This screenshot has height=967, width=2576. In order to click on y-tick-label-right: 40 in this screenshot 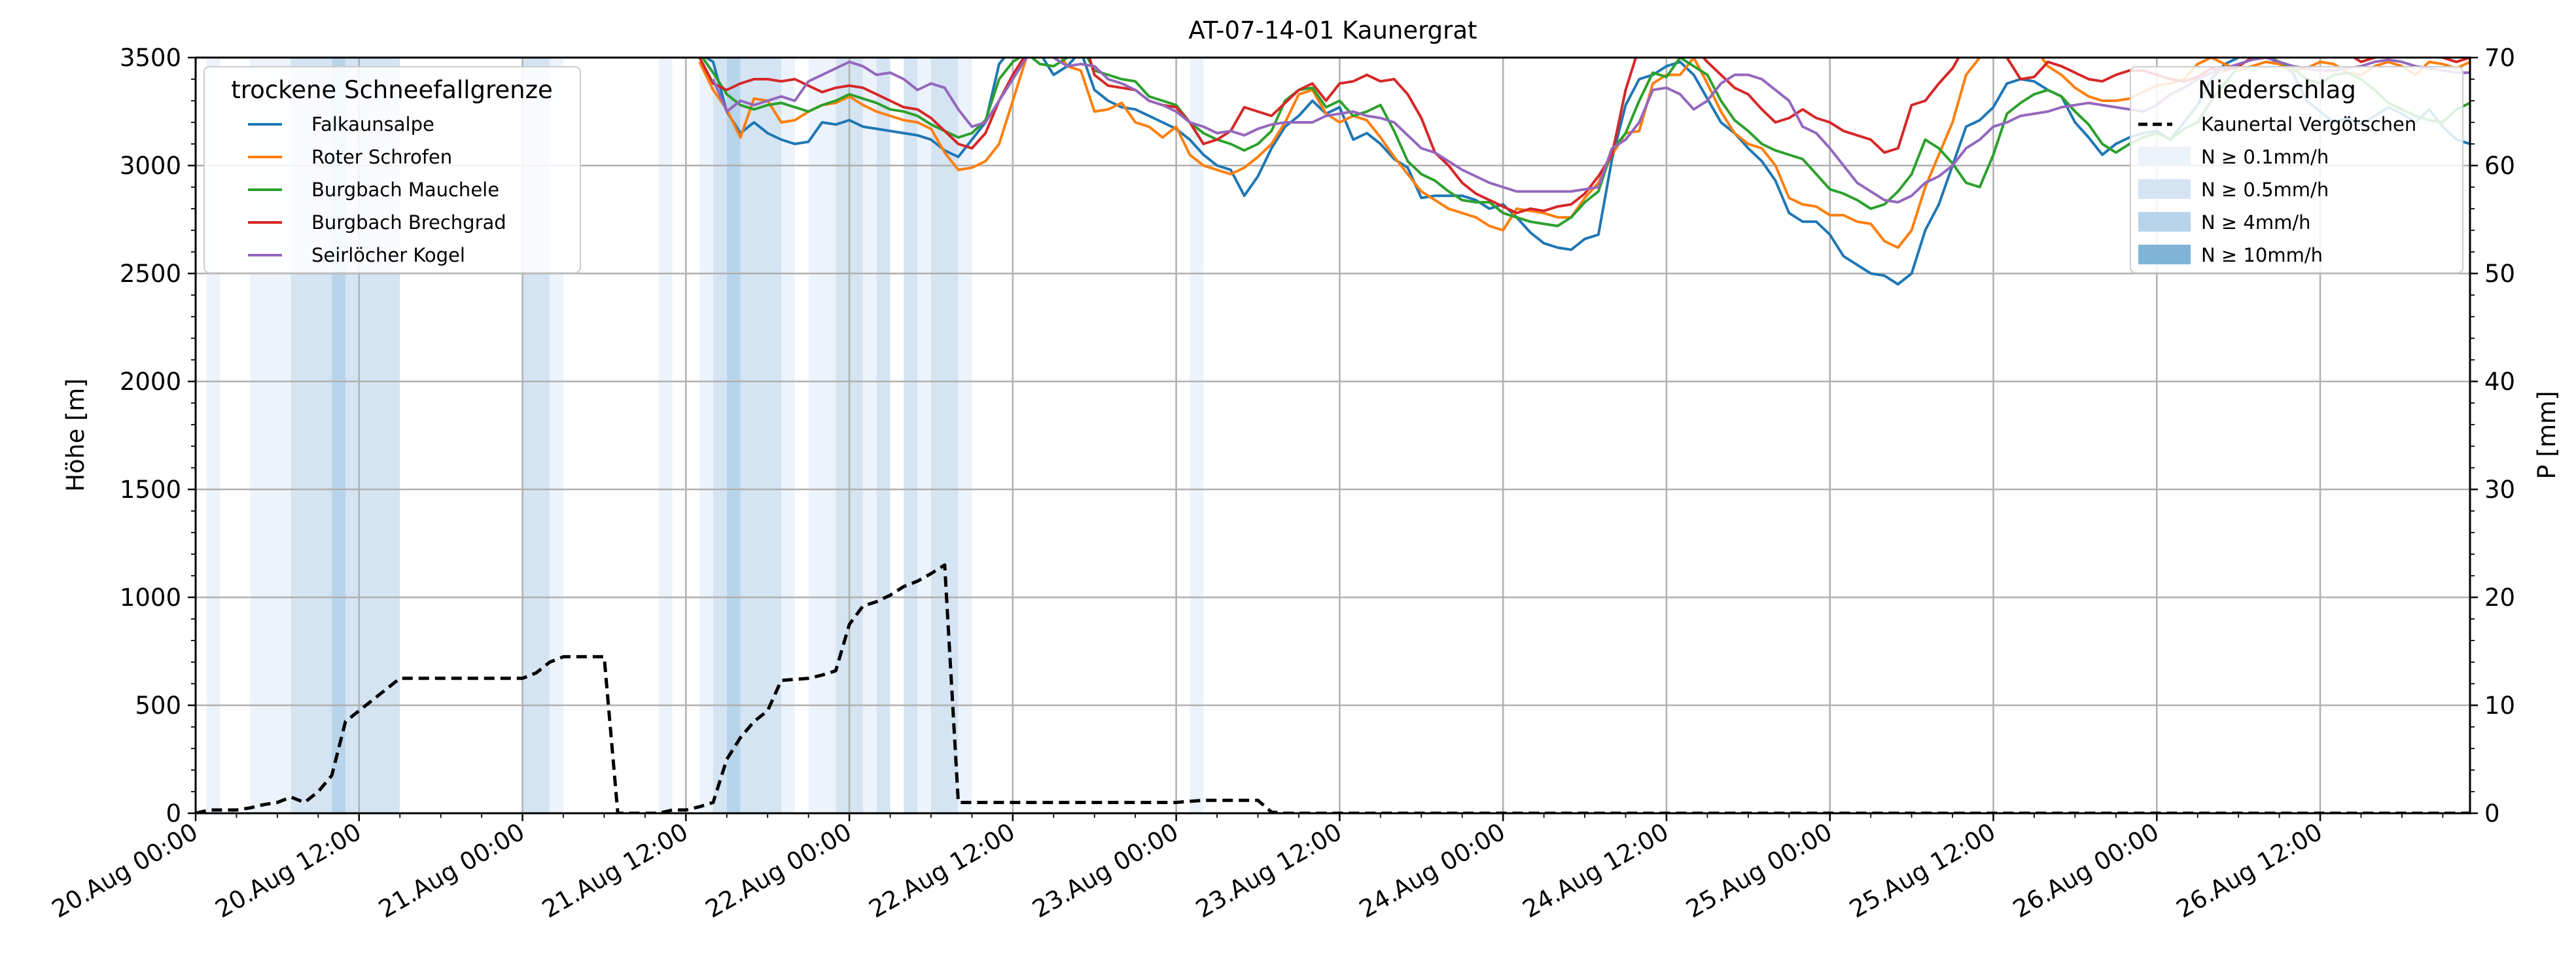, I will do `click(2499, 382)`.